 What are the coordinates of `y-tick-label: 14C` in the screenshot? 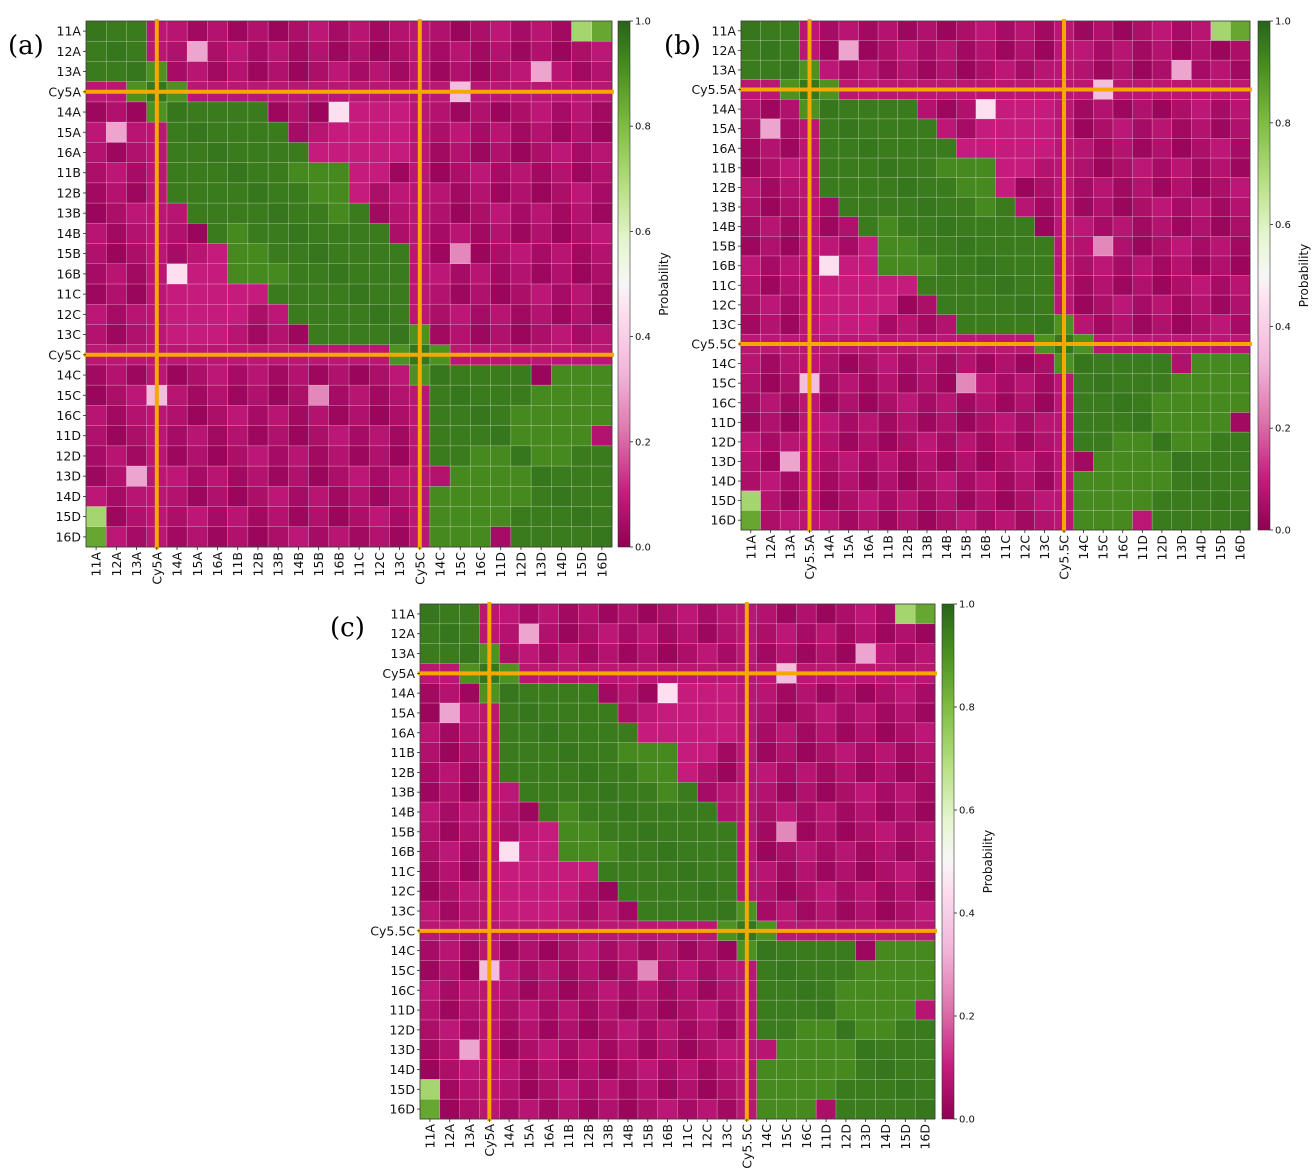 It's located at (402, 950).